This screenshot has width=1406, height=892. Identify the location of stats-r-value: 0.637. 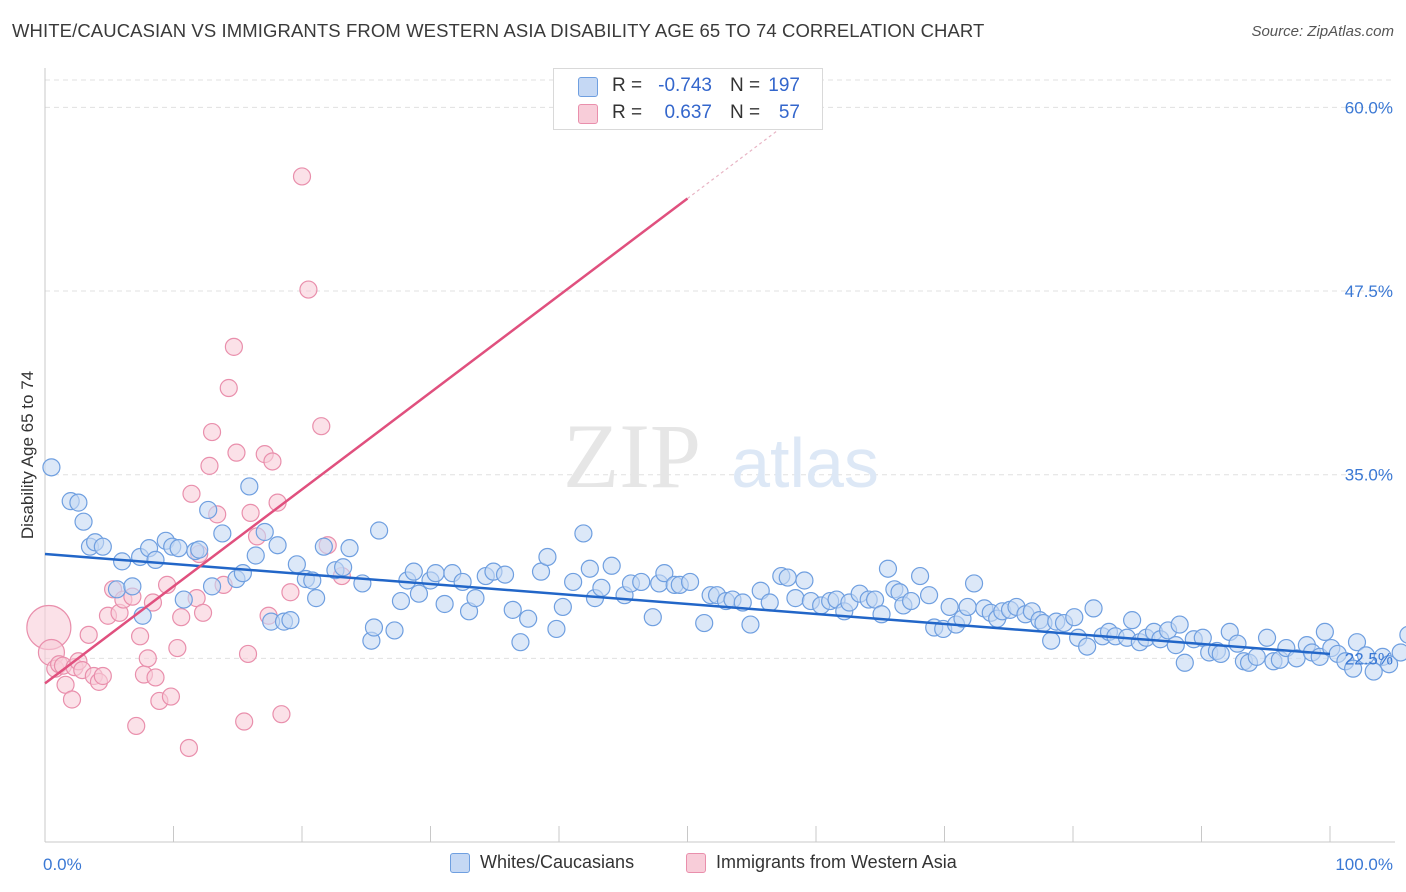
(688, 112).